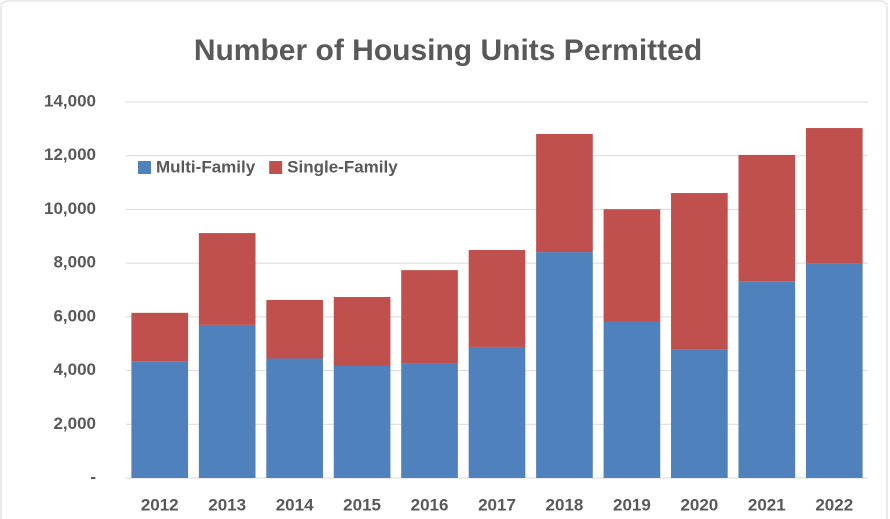  What do you see at coordinates (497, 504) in the screenshot?
I see `x-tick-label: 2017` at bounding box center [497, 504].